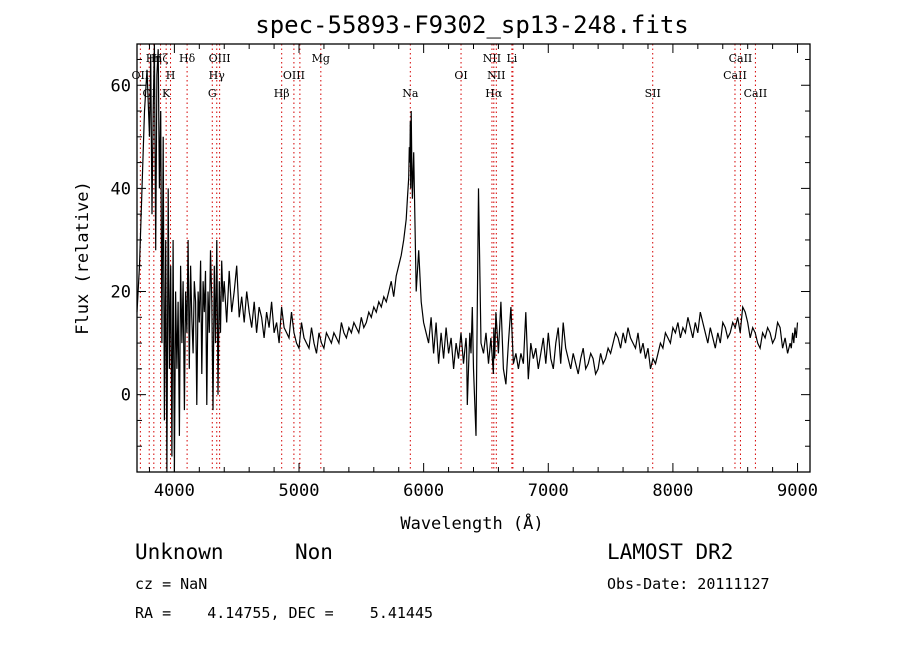 This screenshot has height=650, width=900. What do you see at coordinates (171, 75) in the screenshot?
I see `line-marker-label: H` at bounding box center [171, 75].